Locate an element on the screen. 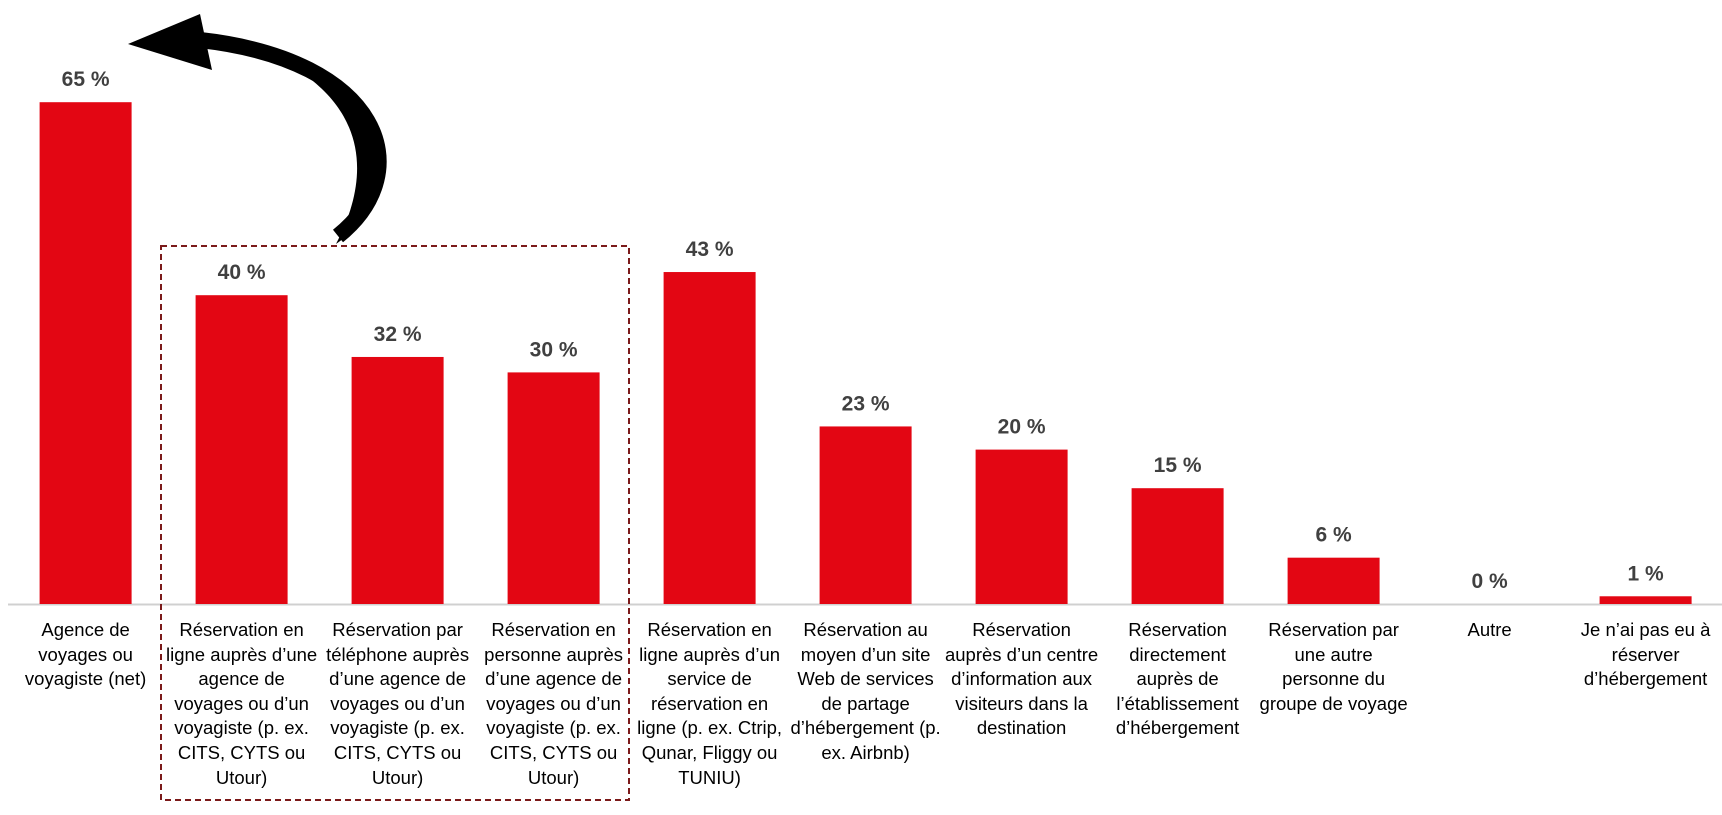 The height and width of the screenshot is (815, 1722). value-label: 40 % is located at coordinates (242, 272).